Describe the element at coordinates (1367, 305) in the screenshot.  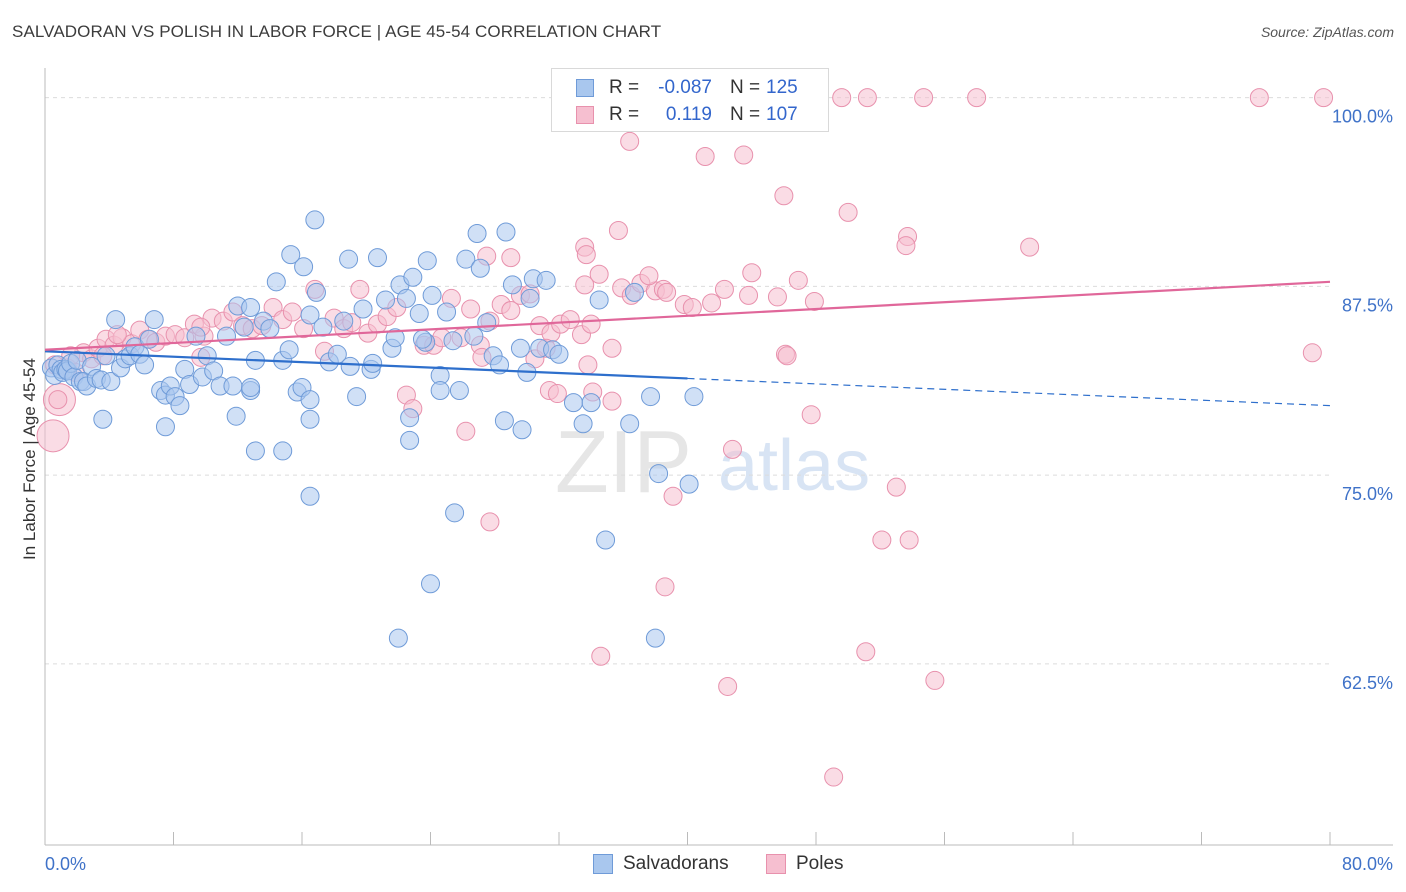
I see `y-tick-label: 87.5%` at that location.